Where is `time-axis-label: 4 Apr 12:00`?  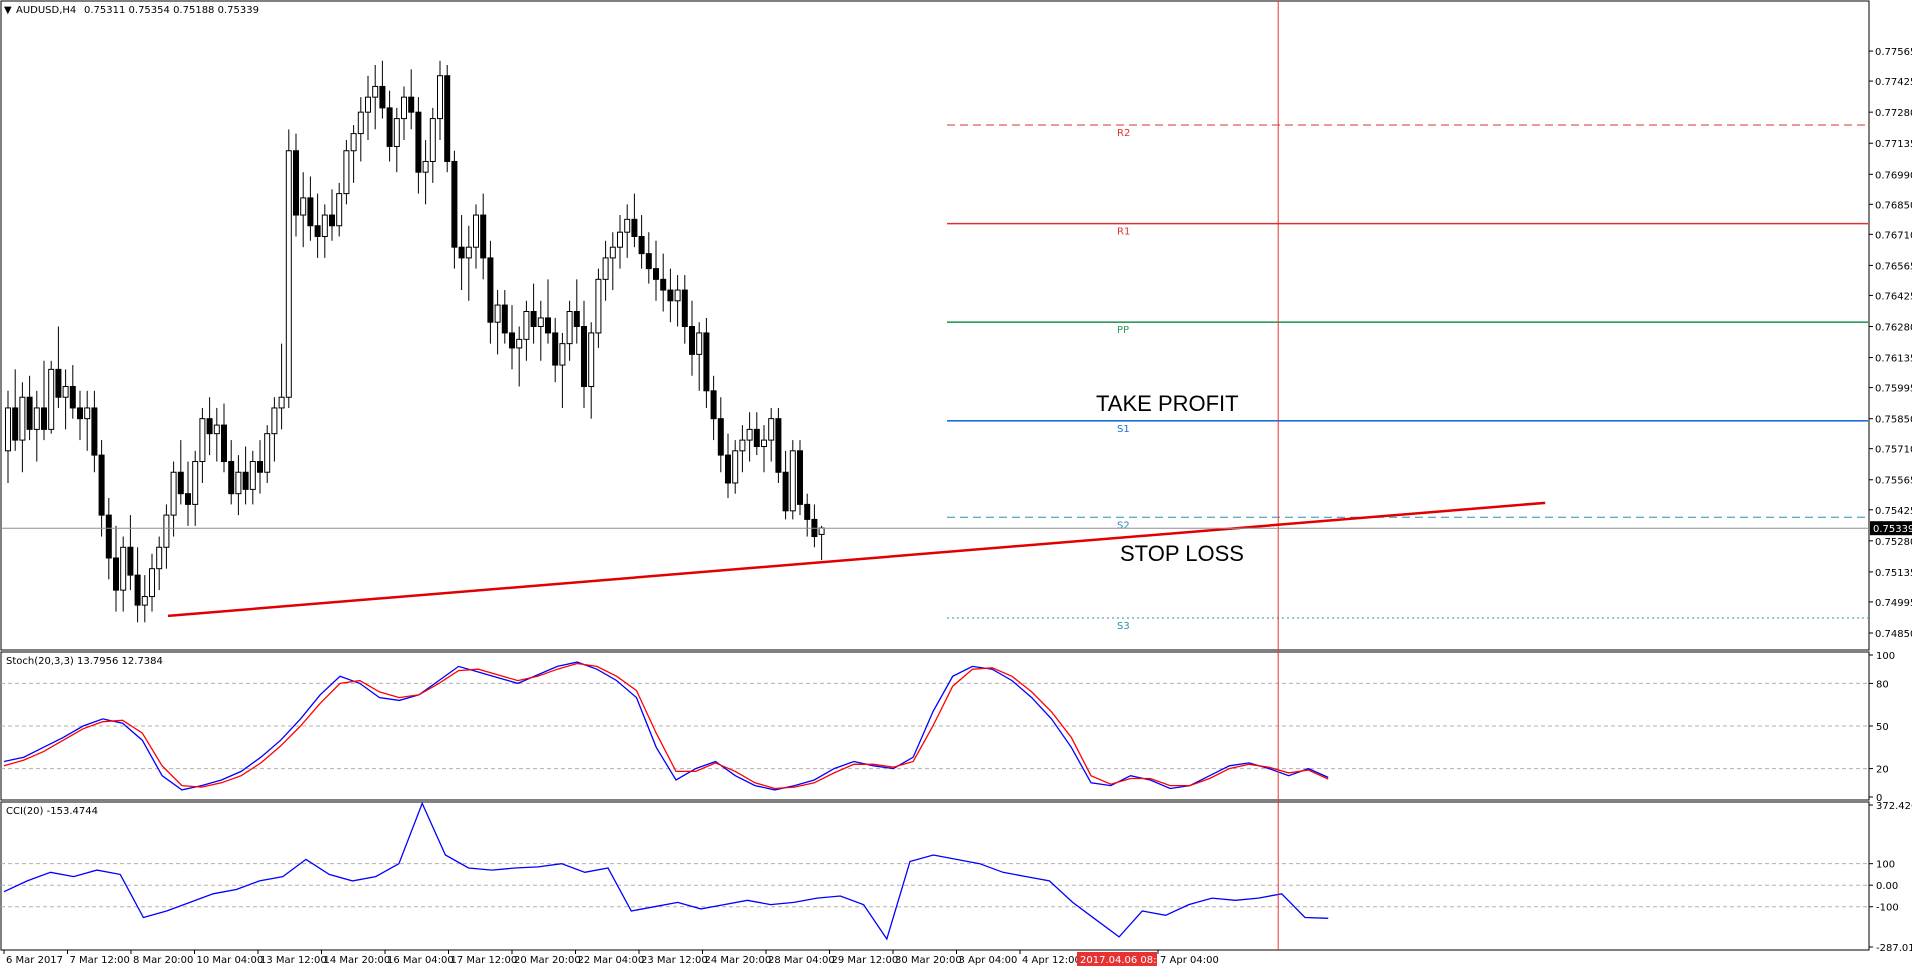 time-axis-label: 4 Apr 12:00 is located at coordinates (1051, 960).